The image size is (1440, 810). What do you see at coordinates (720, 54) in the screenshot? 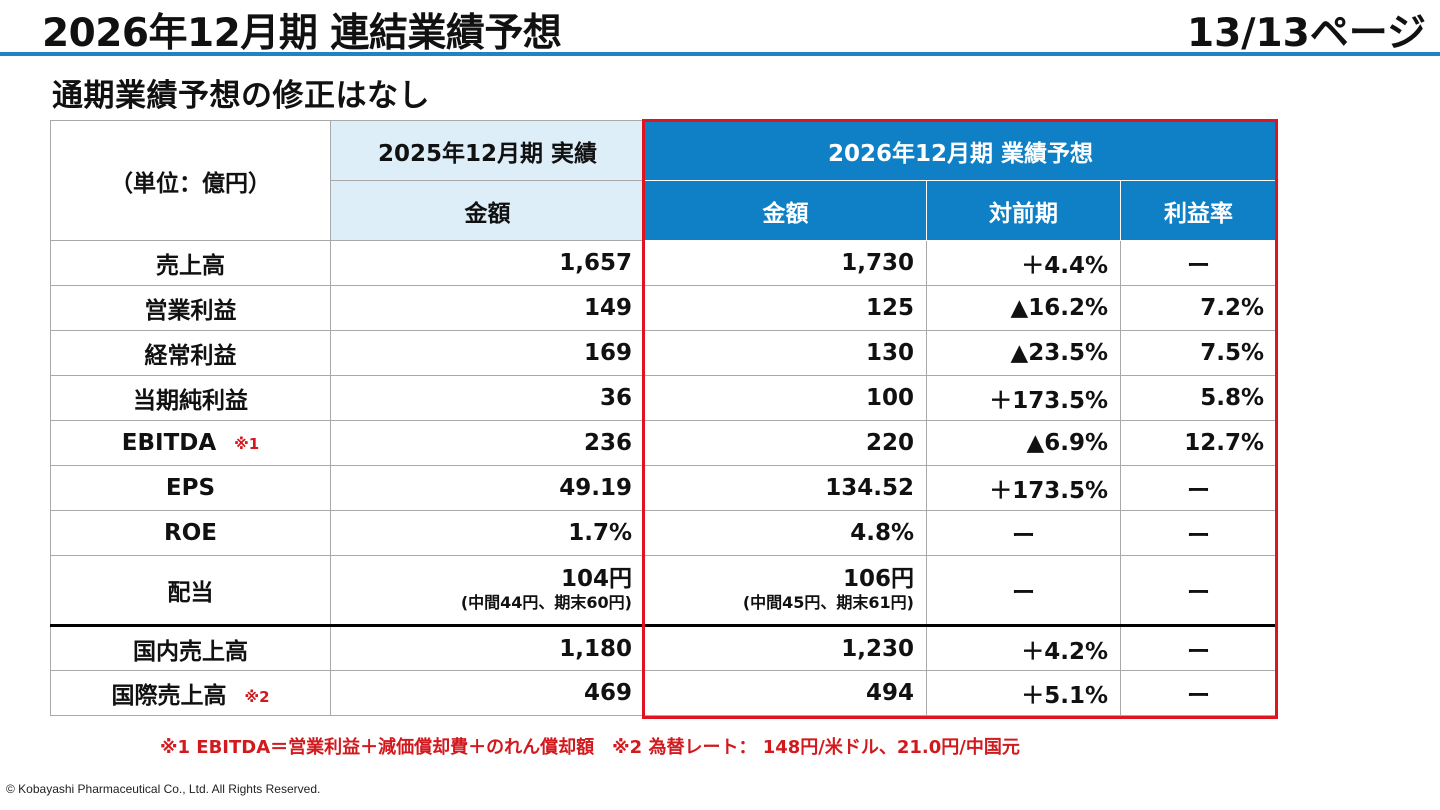
I see `header-divider` at bounding box center [720, 54].